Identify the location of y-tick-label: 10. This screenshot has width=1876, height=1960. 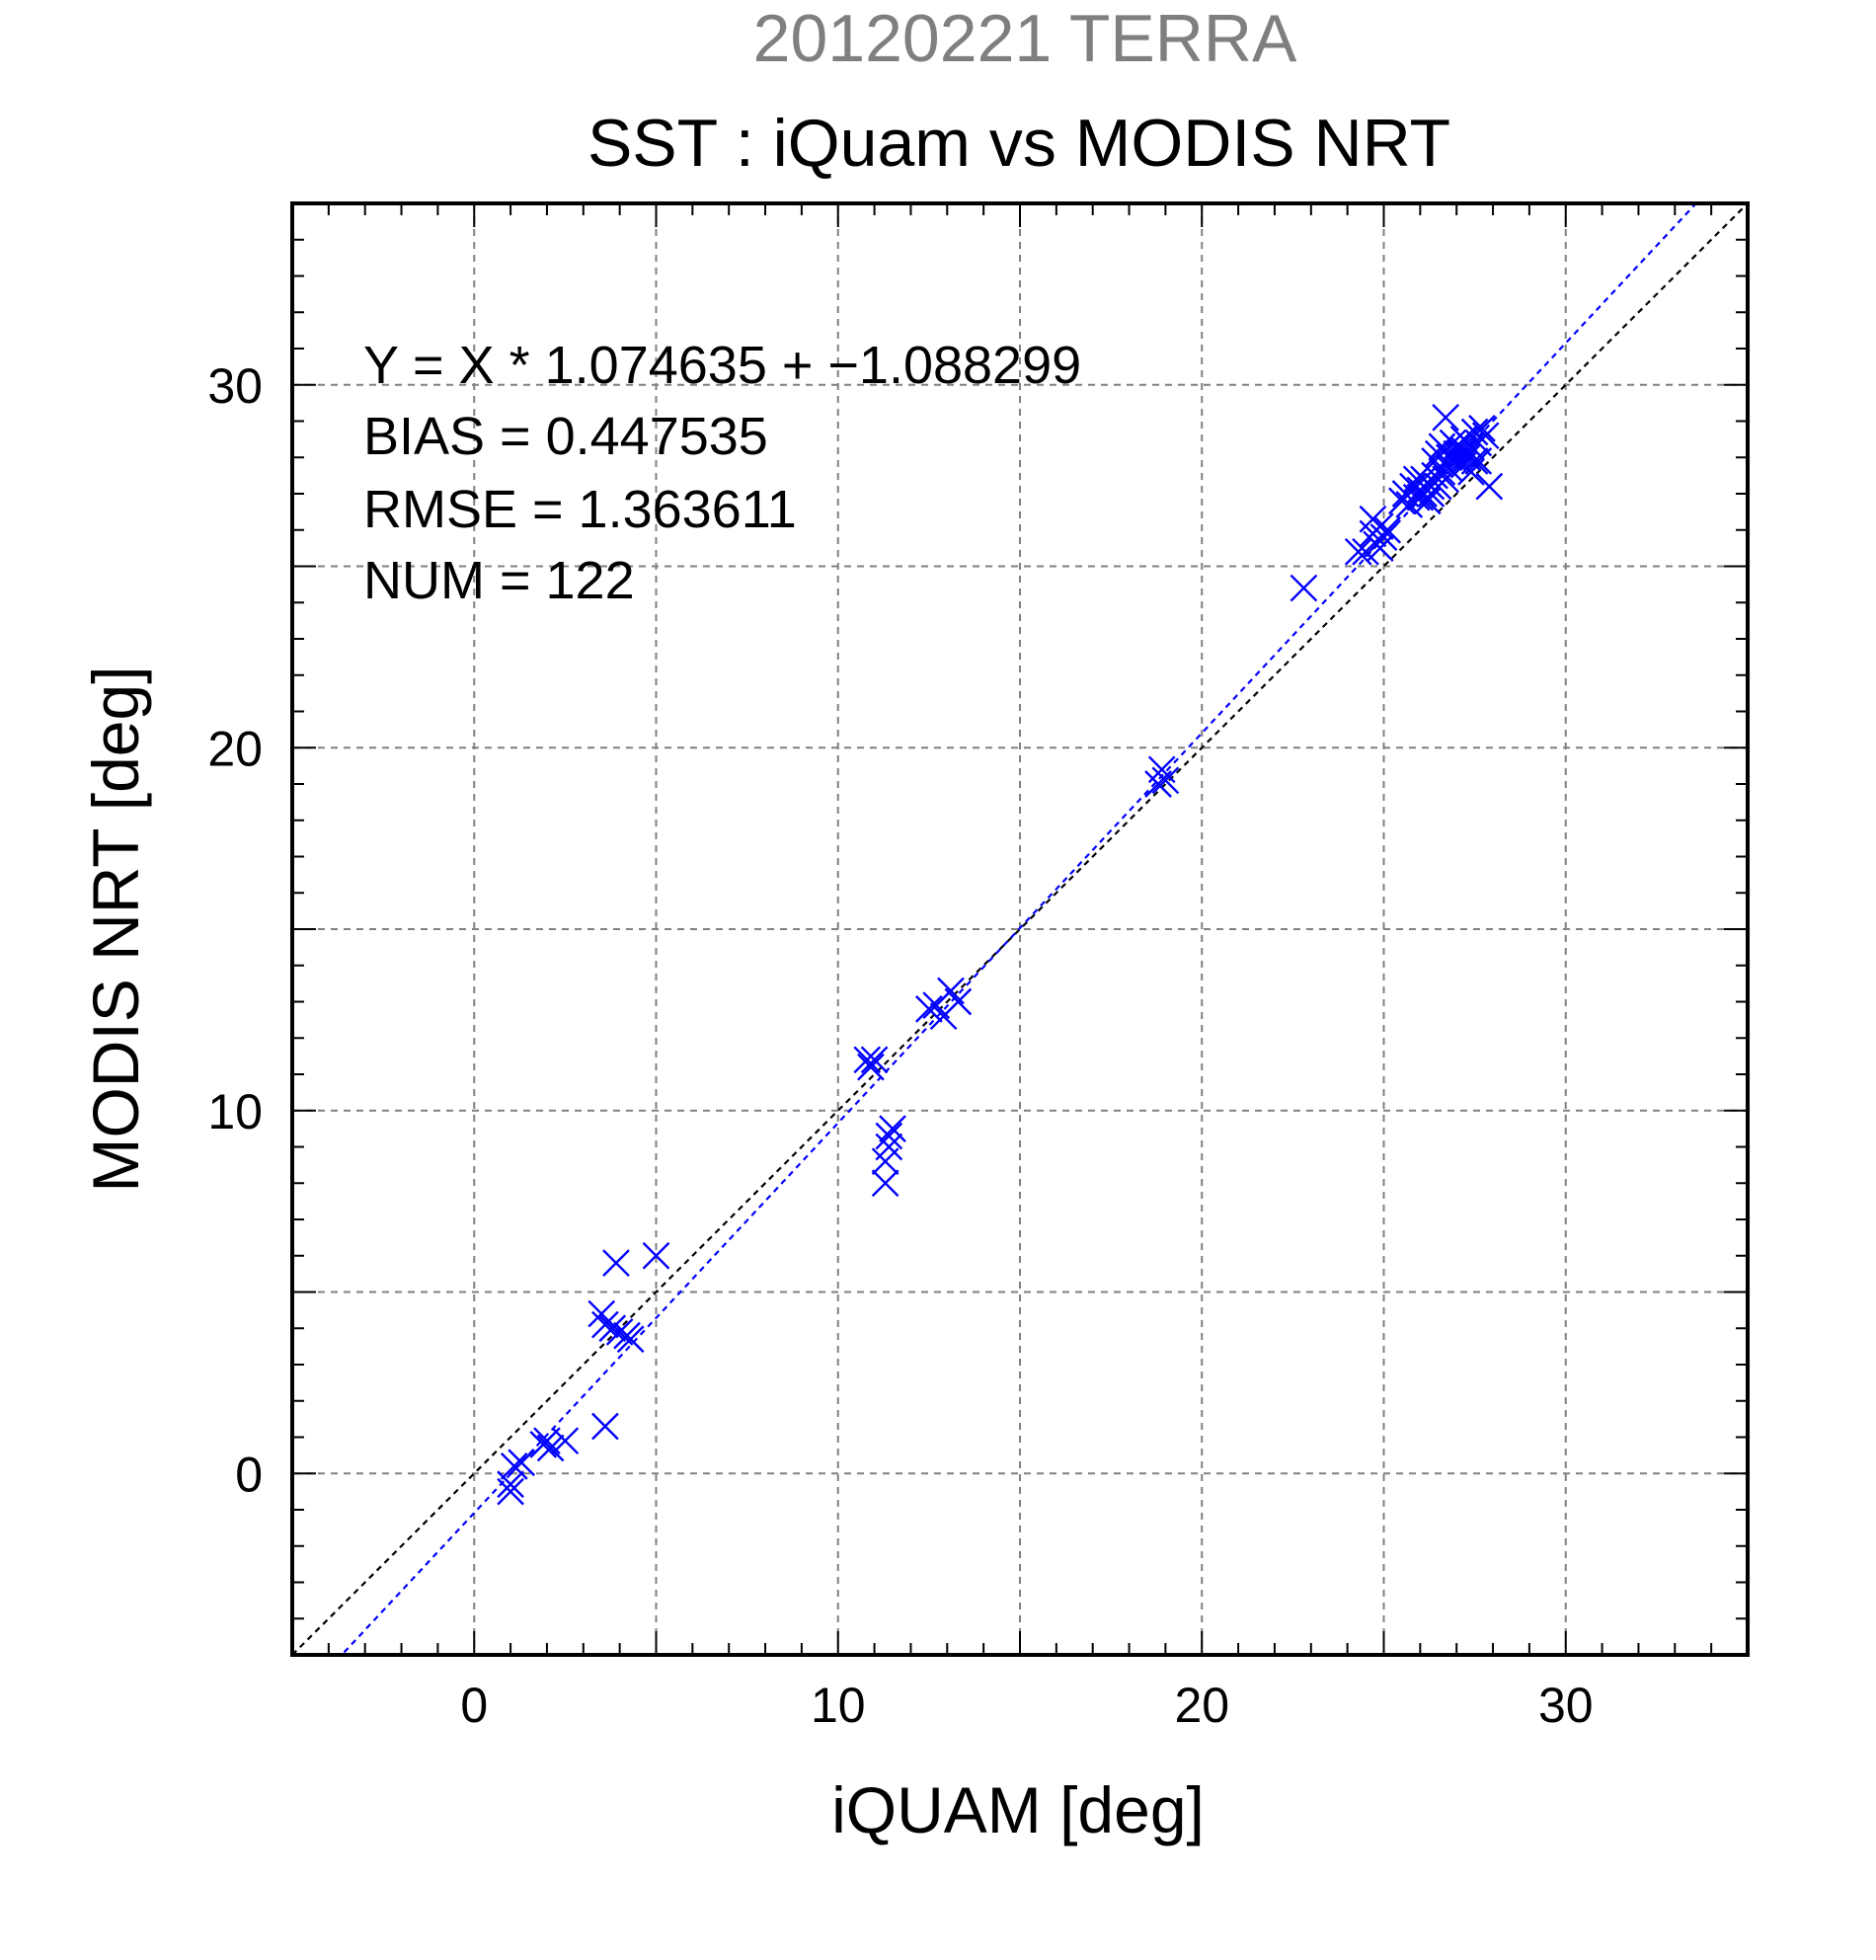
(235, 1111).